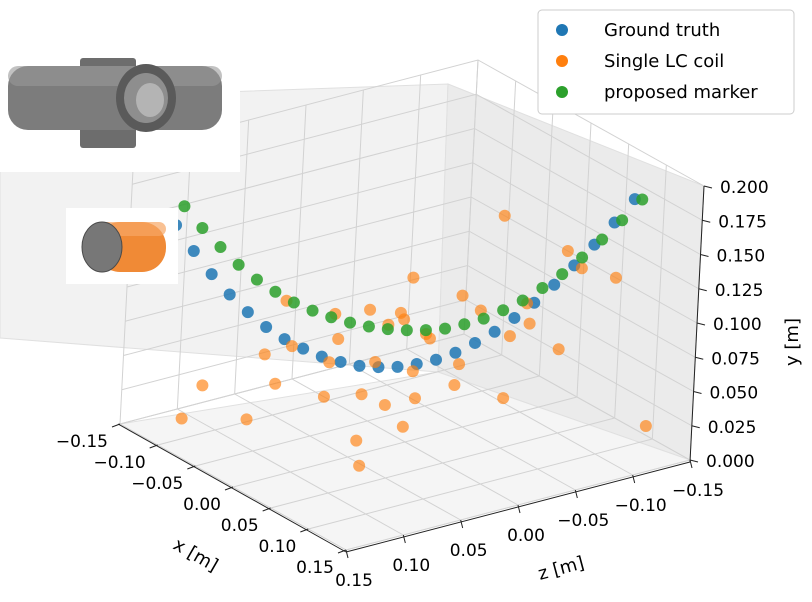 Image resolution: width=812 pixels, height=602 pixels. Describe the element at coordinates (730, 462) in the screenshot. I see `y-tick-label: 0.000` at that location.